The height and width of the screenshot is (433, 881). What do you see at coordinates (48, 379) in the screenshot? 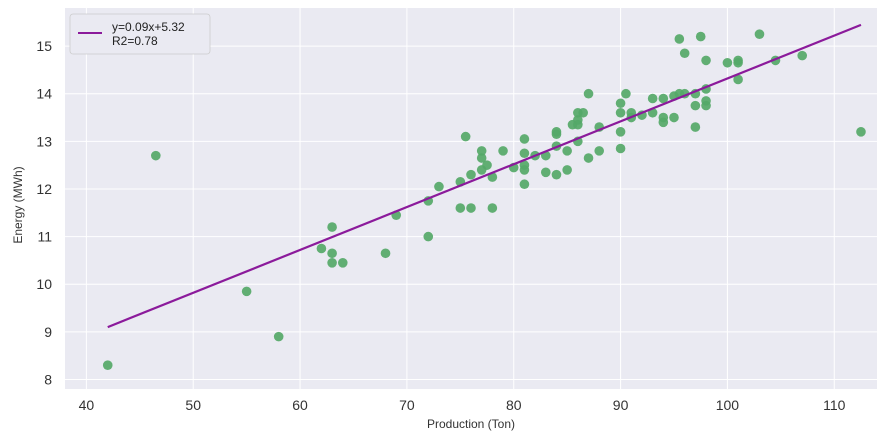
I see `y-tick-label: 8` at bounding box center [48, 379].